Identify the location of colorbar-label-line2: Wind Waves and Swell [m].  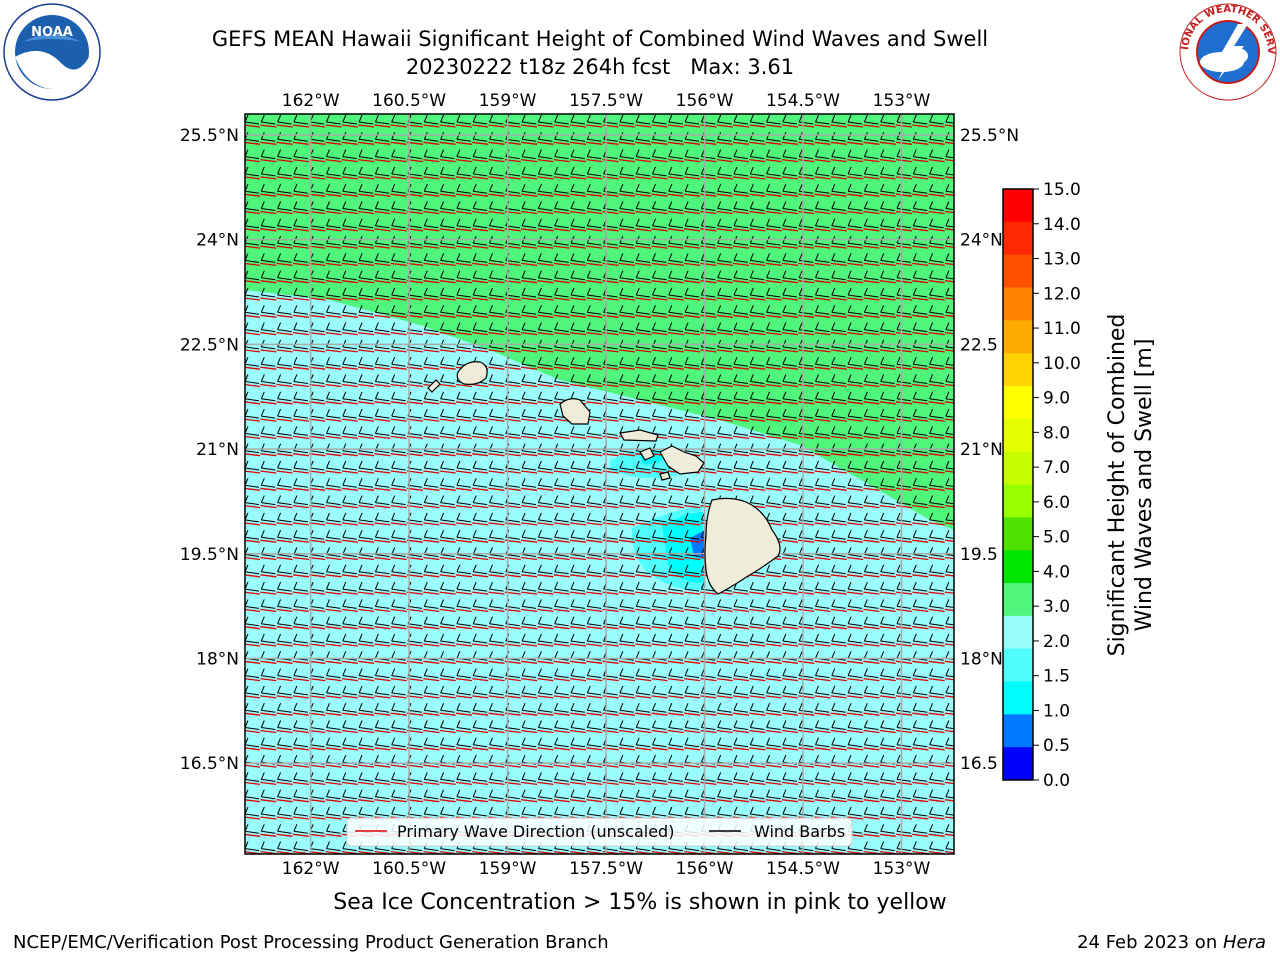
(1144, 485).